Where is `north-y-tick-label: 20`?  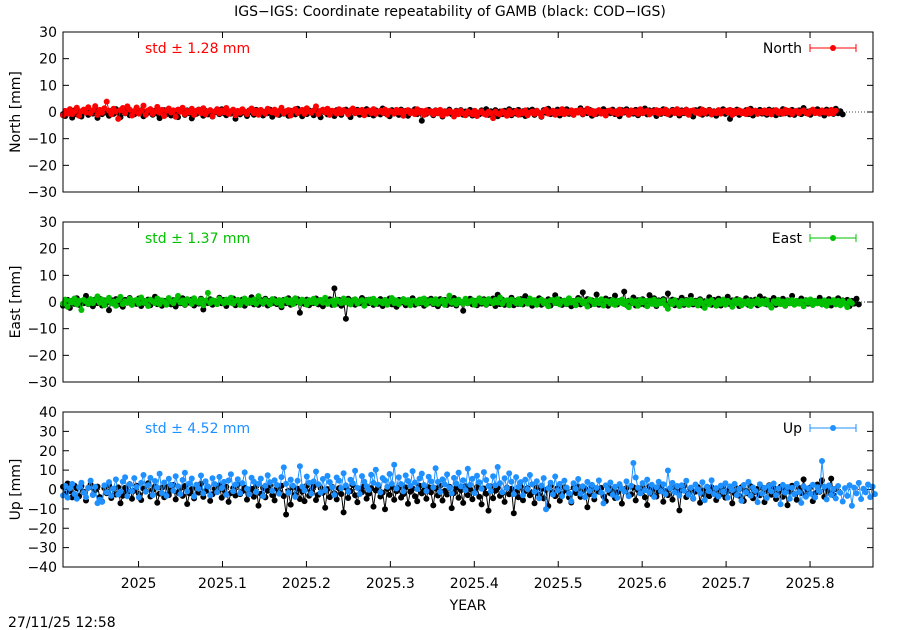 north-y-tick-label: 20 is located at coordinates (48, 60).